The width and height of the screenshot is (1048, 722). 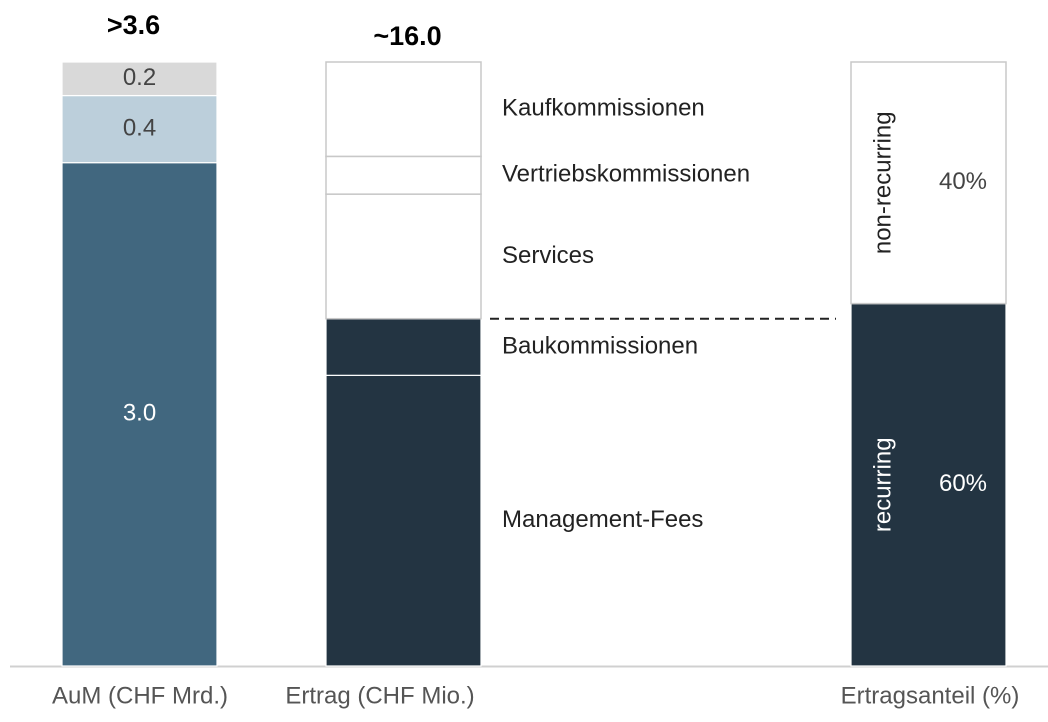 What do you see at coordinates (882, 484) in the screenshot?
I see `segment-name: recurring` at bounding box center [882, 484].